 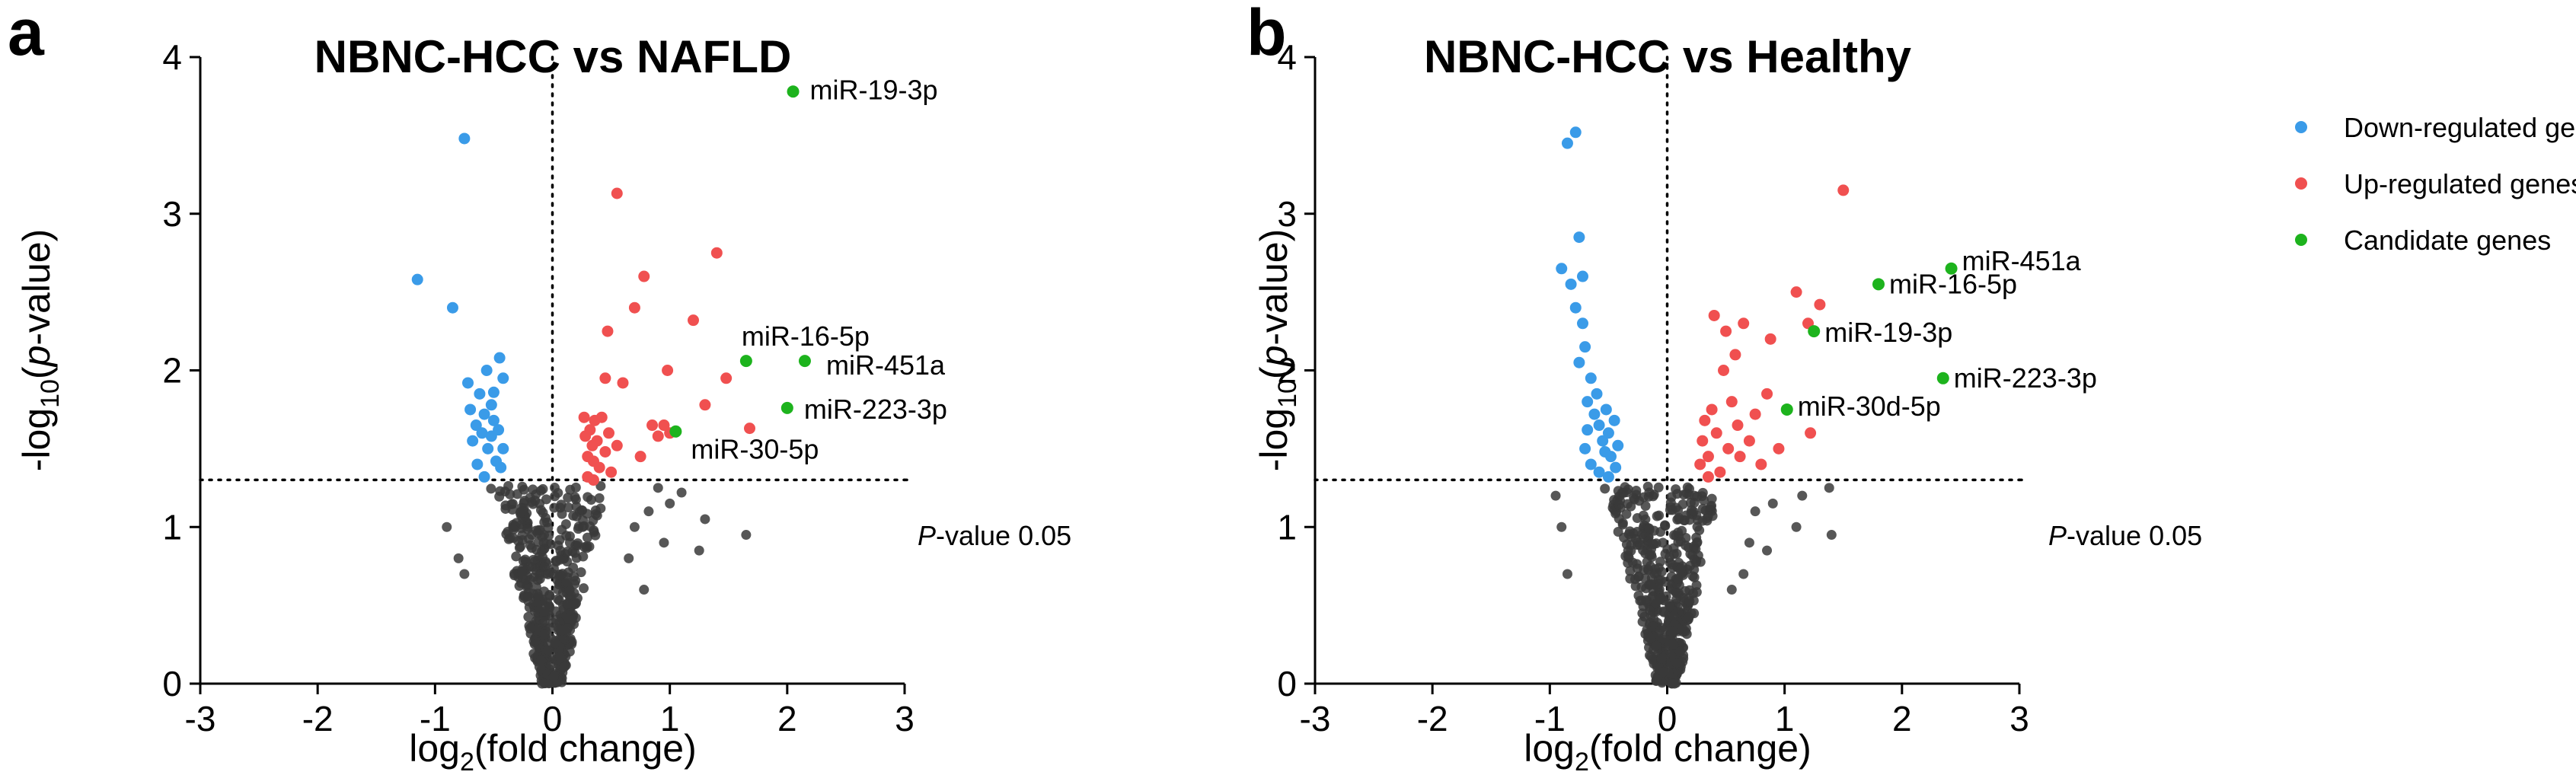 I want to click on candidate-label: miR-223-3p, so click(x=2025, y=378).